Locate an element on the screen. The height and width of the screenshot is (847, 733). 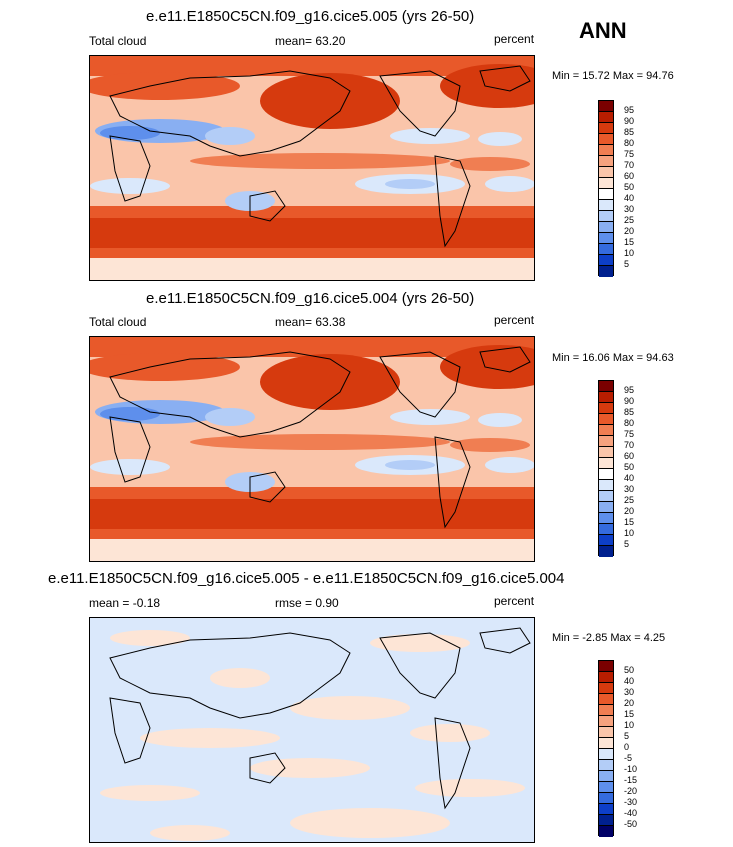
panel1-tick: 50 is located at coordinates (629, 187).